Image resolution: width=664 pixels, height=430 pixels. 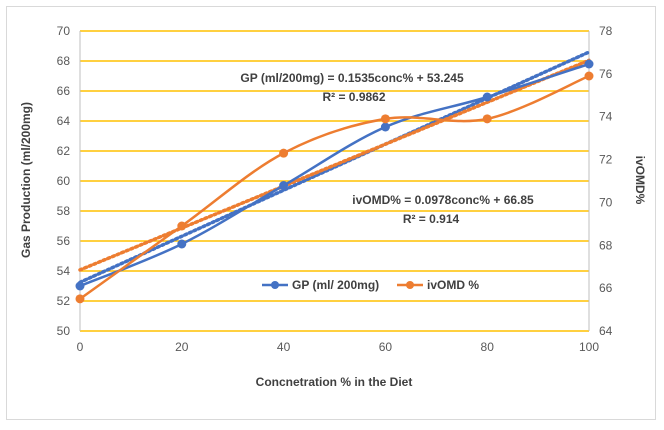 I want to click on ivomd-r2: R² = 0.914, so click(x=431, y=219).